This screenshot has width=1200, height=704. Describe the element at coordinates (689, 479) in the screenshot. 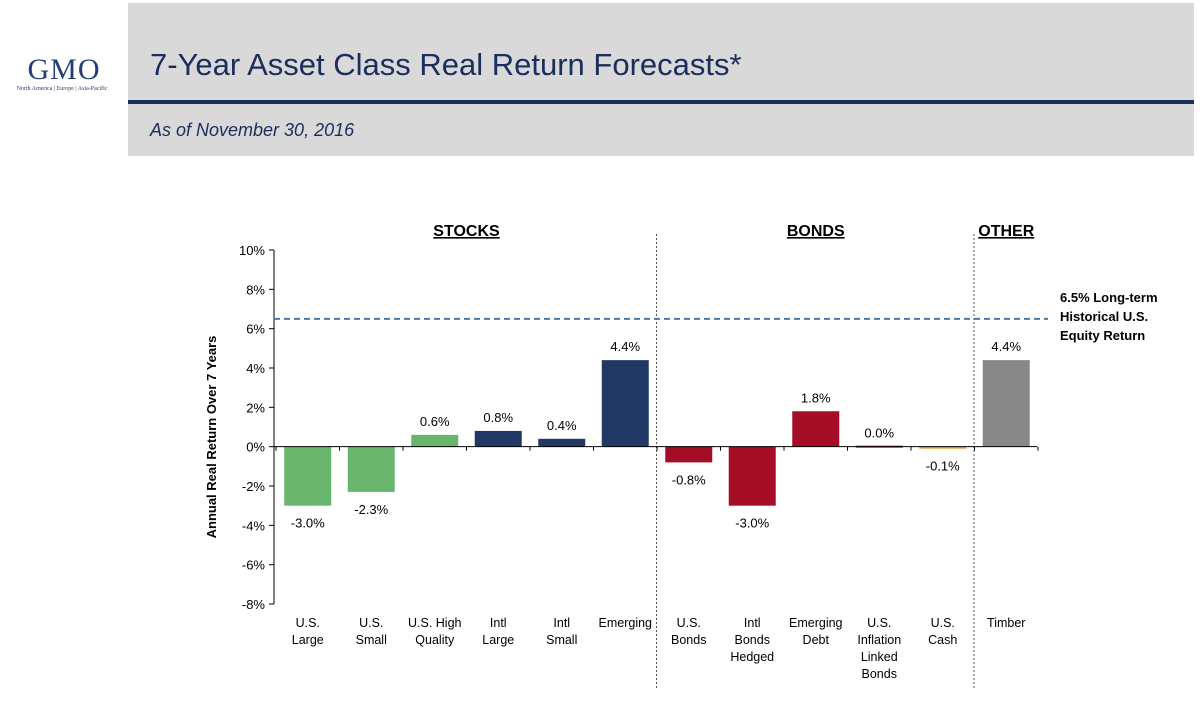

I see `bar-value-label: -0.8%` at that location.